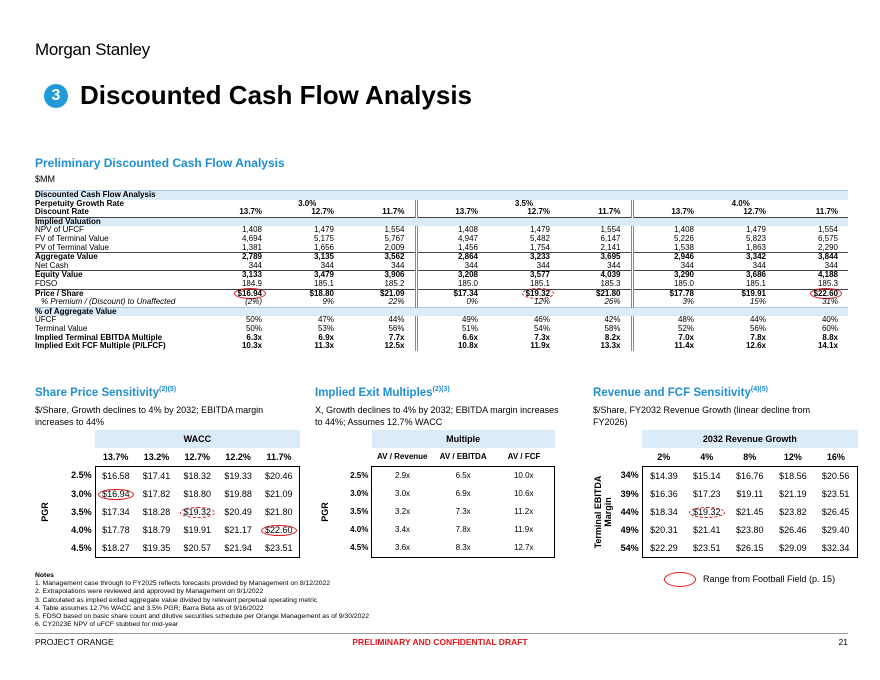 The height and width of the screenshot is (680, 880). What do you see at coordinates (435, 439) in the screenshot?
I see `row: Multiple` at bounding box center [435, 439].